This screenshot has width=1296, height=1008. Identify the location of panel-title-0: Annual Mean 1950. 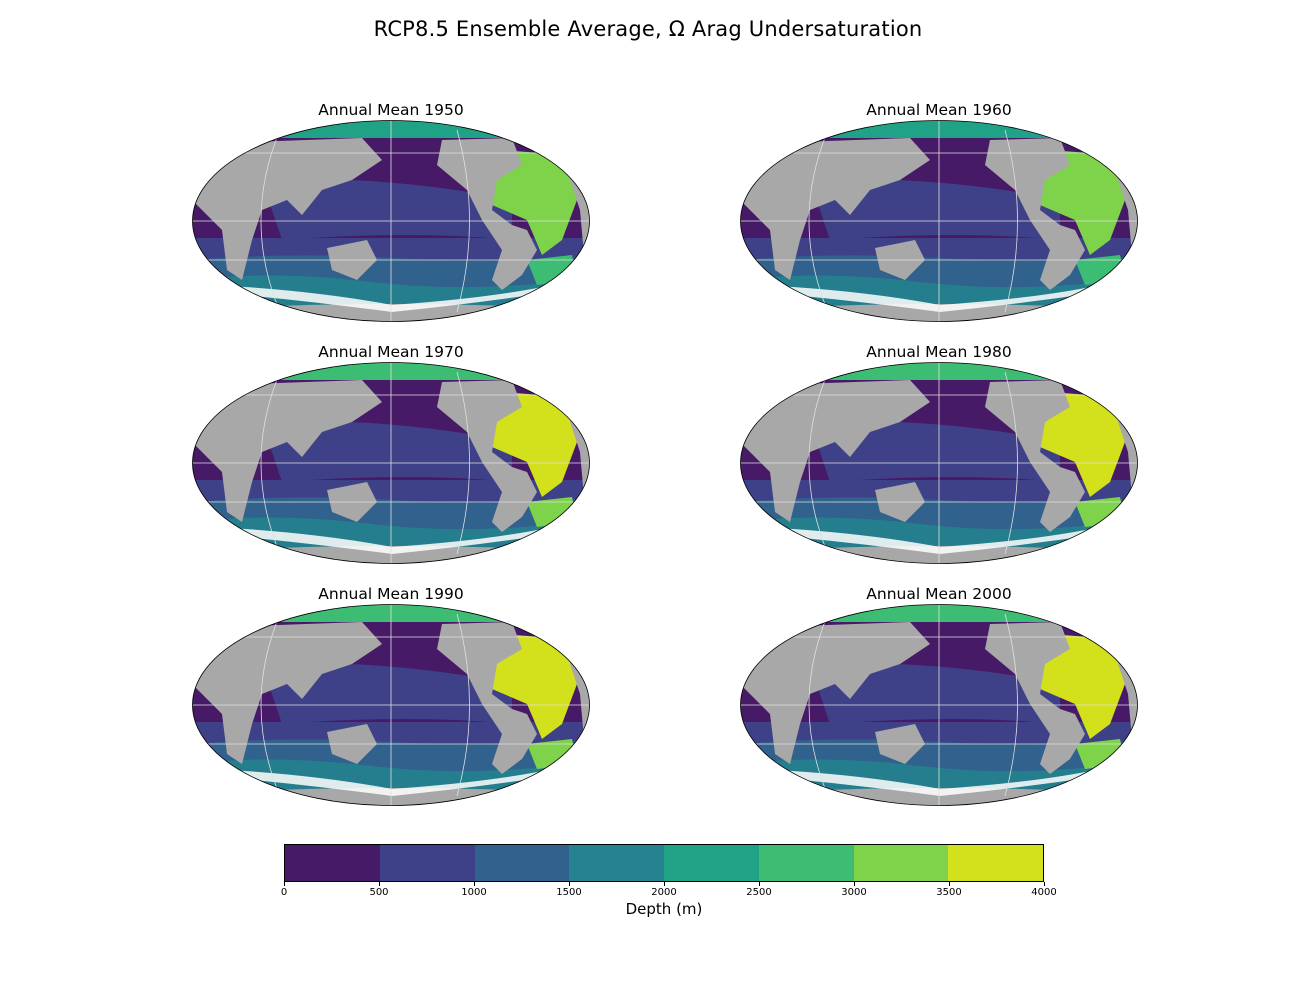
(391, 110).